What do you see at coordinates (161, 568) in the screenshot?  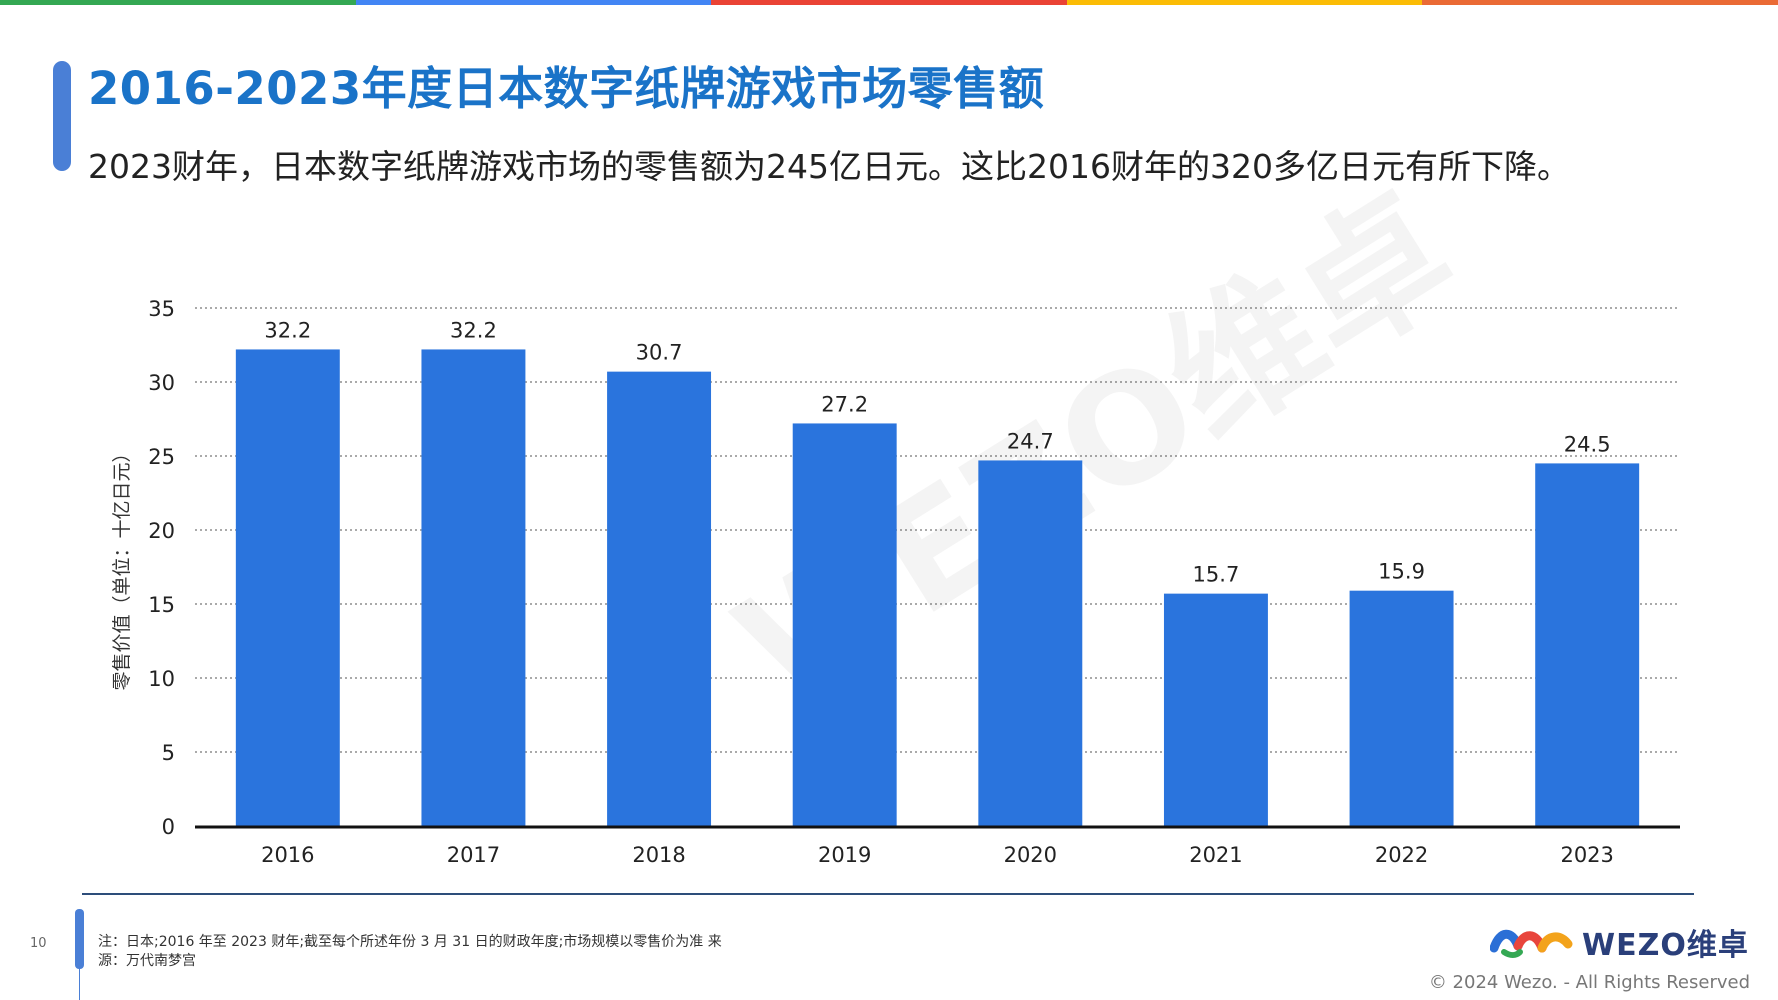 I see `y-axis-ticks: 0 5 10 15 20 25 30 35` at bounding box center [161, 568].